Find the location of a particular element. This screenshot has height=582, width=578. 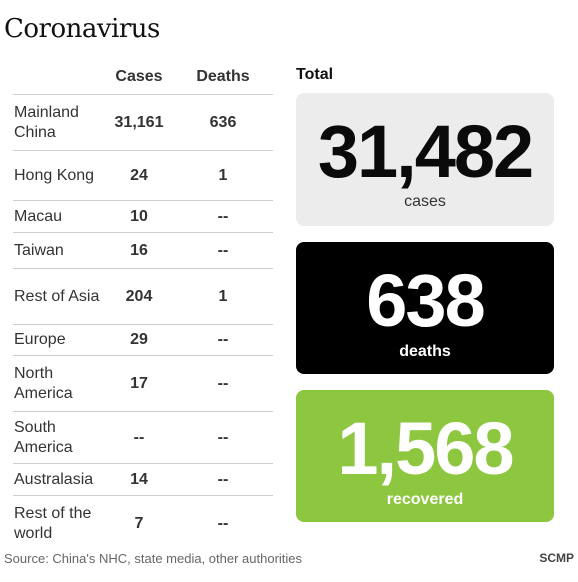

table-row: Rest of the world 7 -- is located at coordinates (143, 524).